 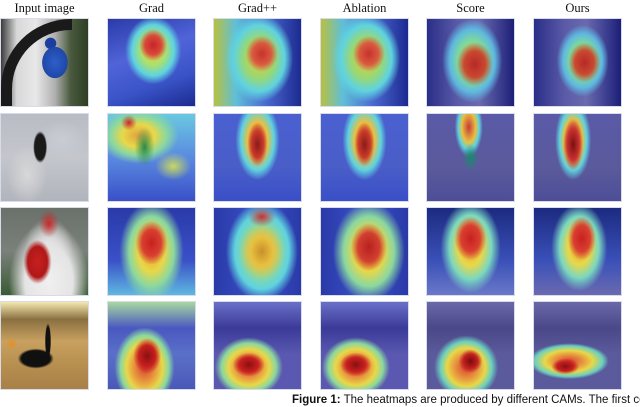 What do you see at coordinates (364, 251) in the screenshot?
I see `heatmap-ablation-rooster` at bounding box center [364, 251].